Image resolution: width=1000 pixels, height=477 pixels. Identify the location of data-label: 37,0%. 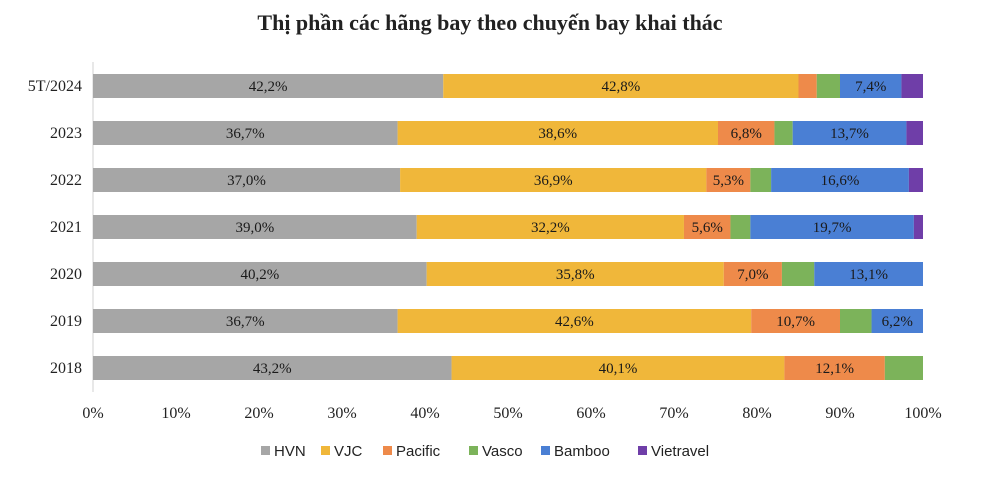
(246, 181).